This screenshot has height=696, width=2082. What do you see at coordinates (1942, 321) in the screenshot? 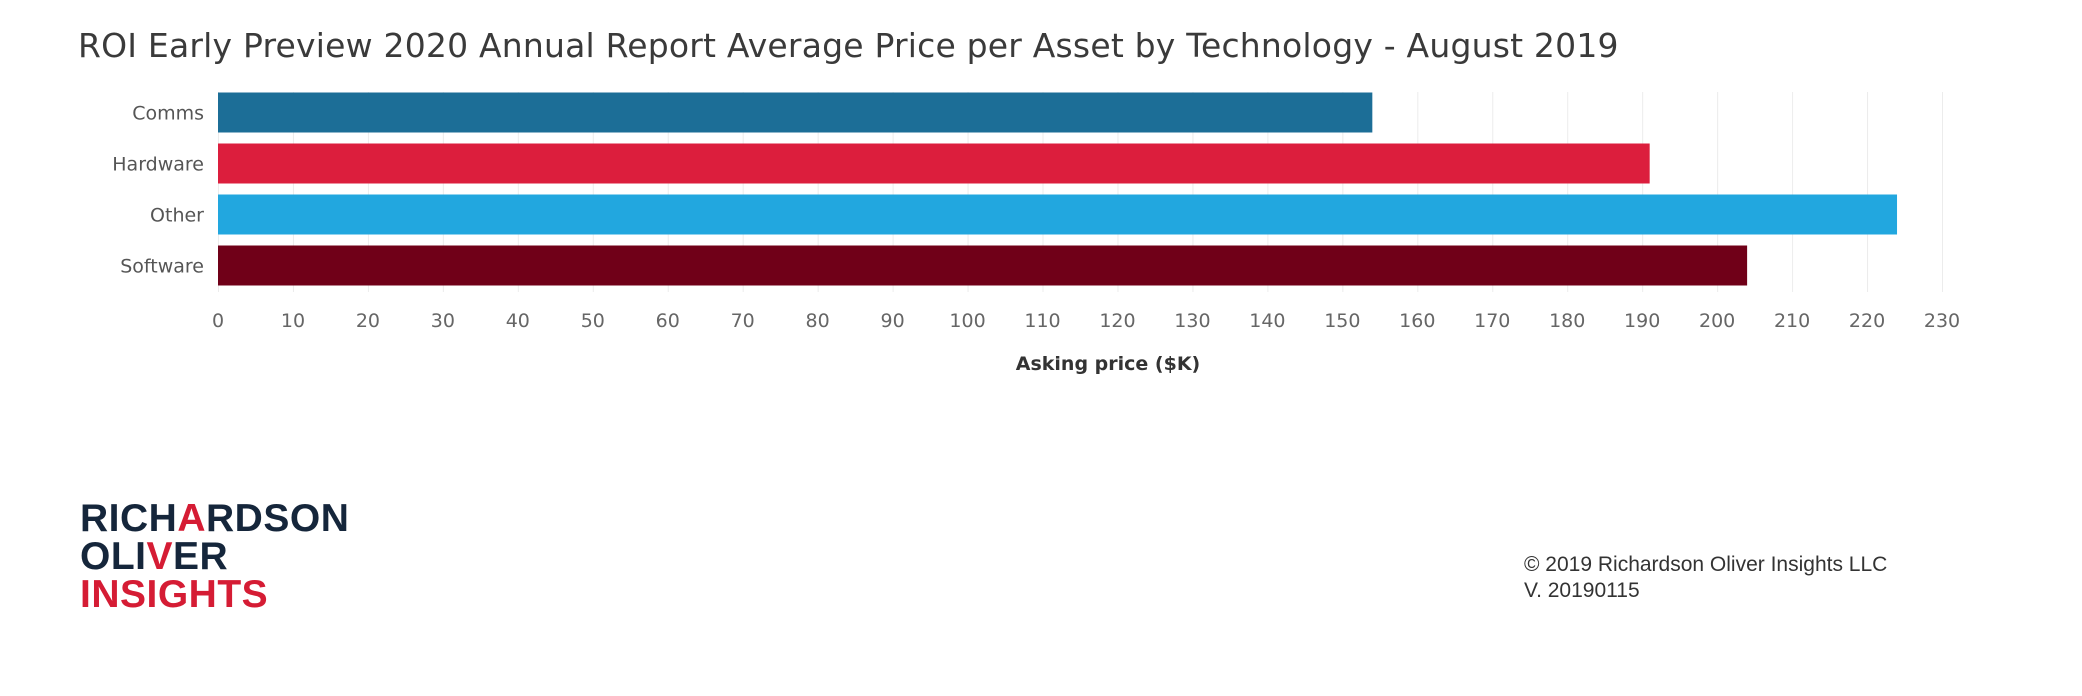
I see `x-tick-label: 230` at bounding box center [1942, 321].